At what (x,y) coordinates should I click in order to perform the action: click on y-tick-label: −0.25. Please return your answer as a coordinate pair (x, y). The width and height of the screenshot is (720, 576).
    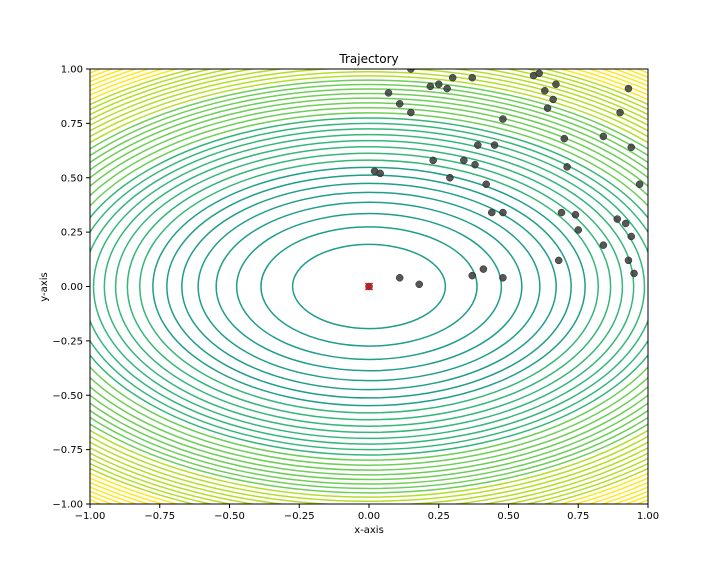
    Looking at the image, I should click on (67, 341).